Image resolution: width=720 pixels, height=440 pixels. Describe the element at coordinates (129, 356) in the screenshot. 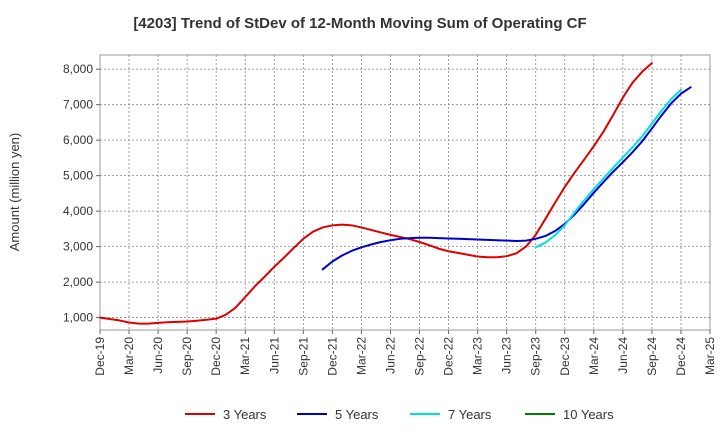

I see `x-tick-label: Mar-20` at that location.